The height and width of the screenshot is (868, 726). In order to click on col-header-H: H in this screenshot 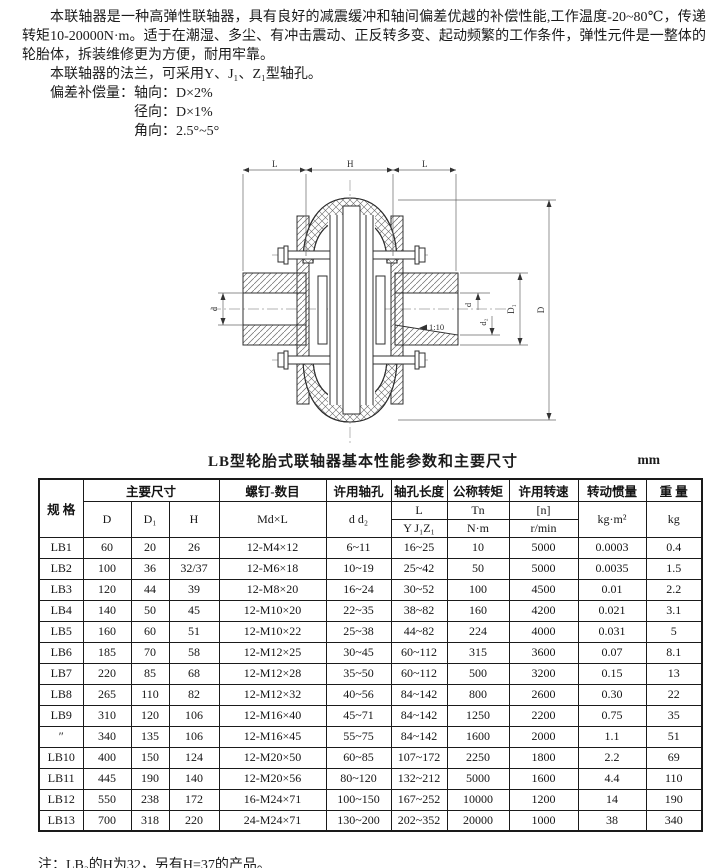, I will do `click(194, 519)`.